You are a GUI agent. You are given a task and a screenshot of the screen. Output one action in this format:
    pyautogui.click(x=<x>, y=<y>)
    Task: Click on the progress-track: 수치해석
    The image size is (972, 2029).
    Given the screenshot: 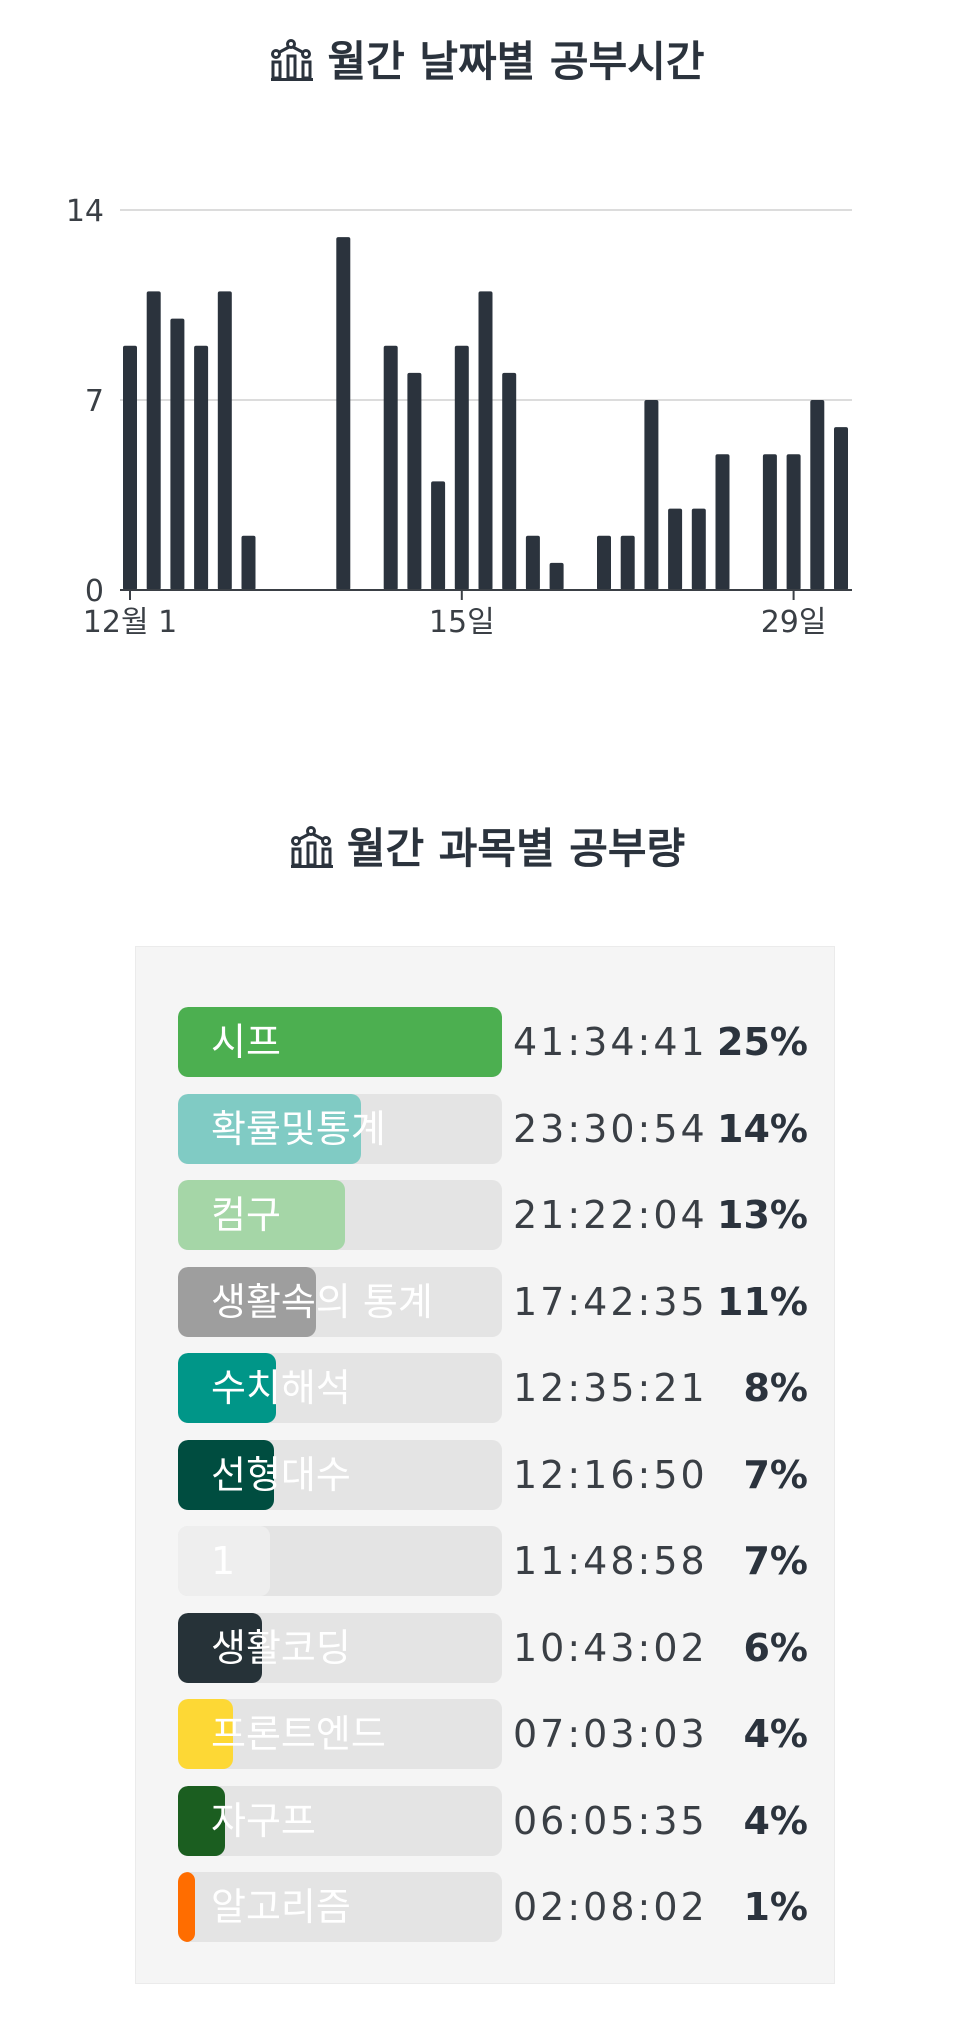 What is the action you would take?
    pyautogui.click(x=340, y=1388)
    